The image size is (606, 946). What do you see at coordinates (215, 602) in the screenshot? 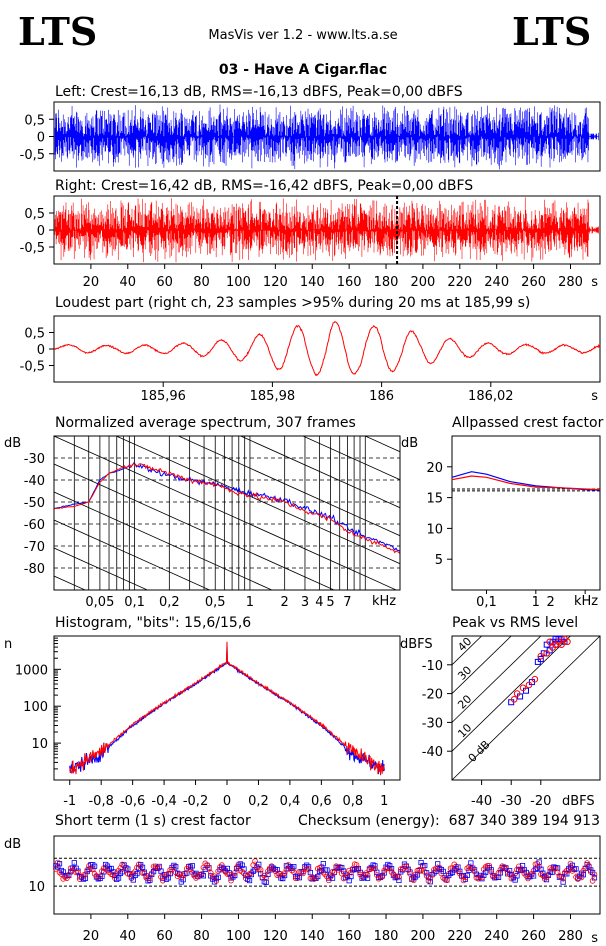
I see `spectrum-xtick-label: 0,5` at bounding box center [215, 602].